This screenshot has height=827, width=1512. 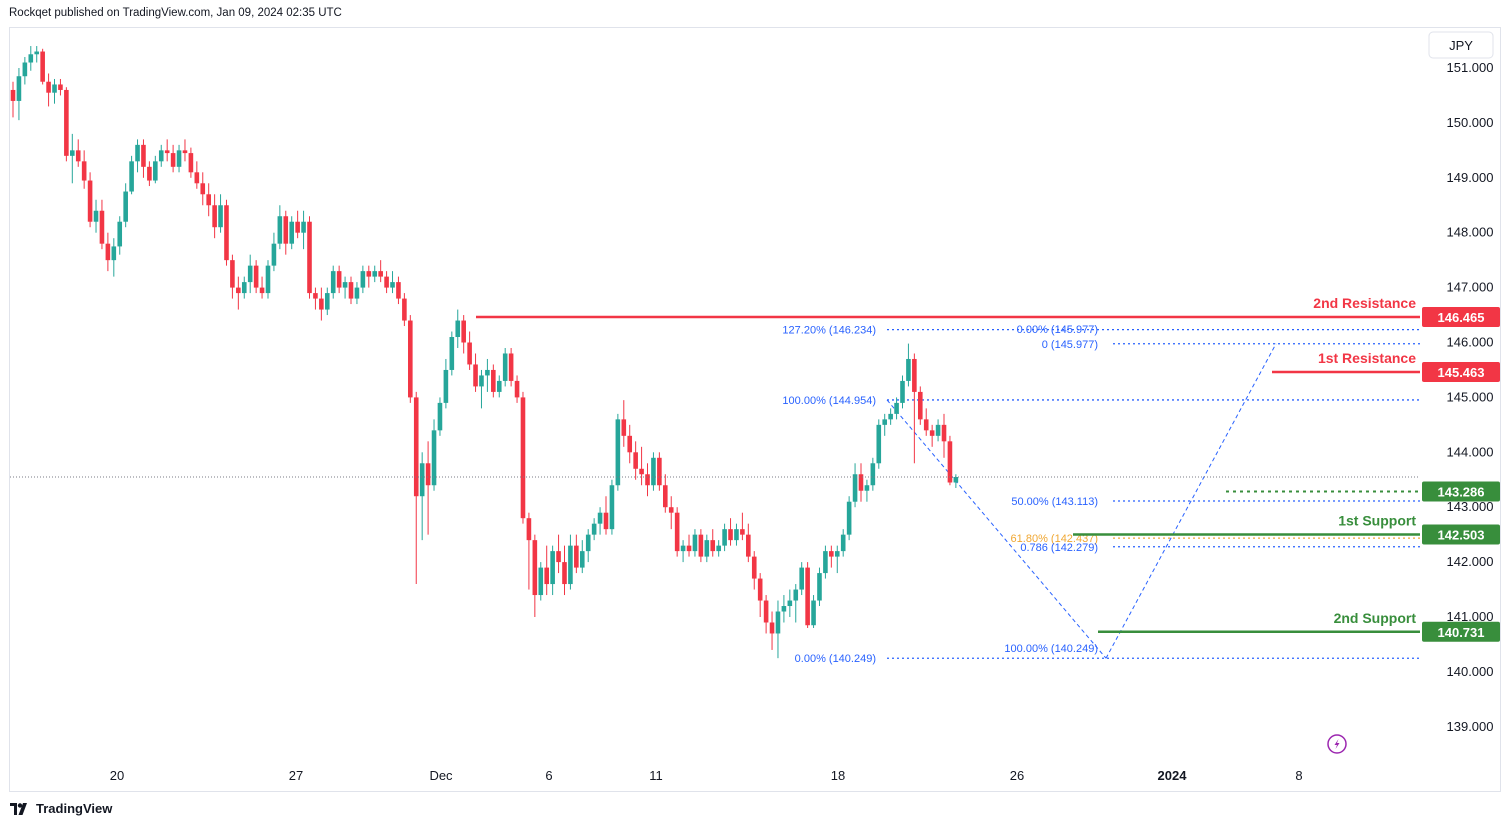 I want to click on currency-box, so click(x=1461, y=45).